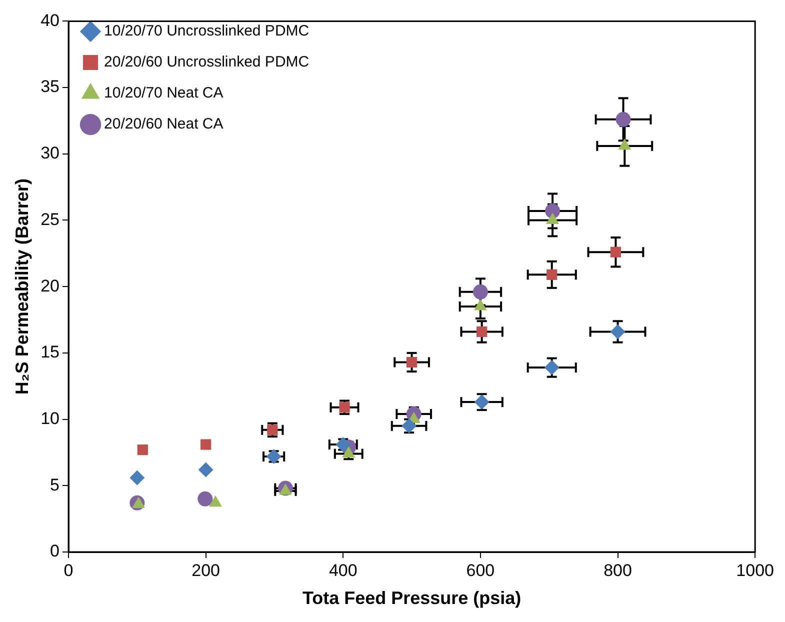 This screenshot has width=785, height=622. Describe the element at coordinates (50, 418) in the screenshot. I see `y-tick-label: 10` at that location.